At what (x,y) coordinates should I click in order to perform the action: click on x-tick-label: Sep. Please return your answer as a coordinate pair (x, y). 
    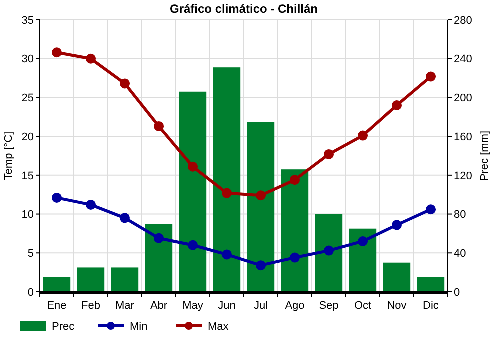
    Looking at the image, I should click on (329, 306).